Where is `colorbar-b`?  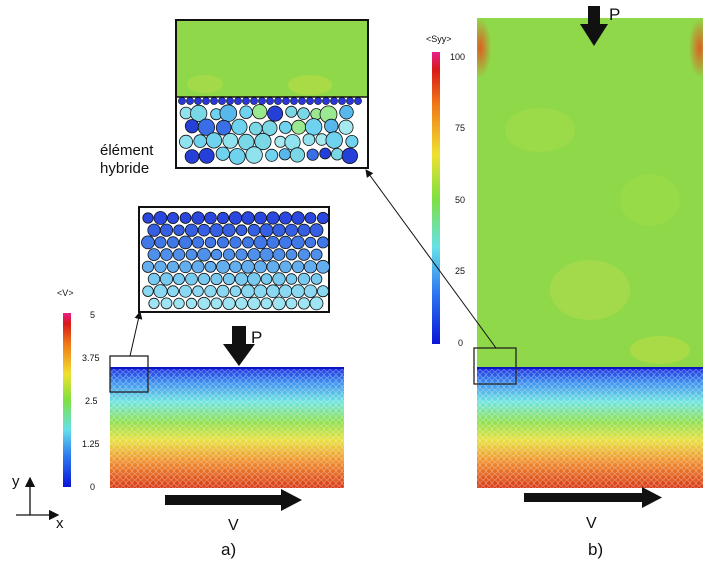 colorbar-b is located at coordinates (436, 198).